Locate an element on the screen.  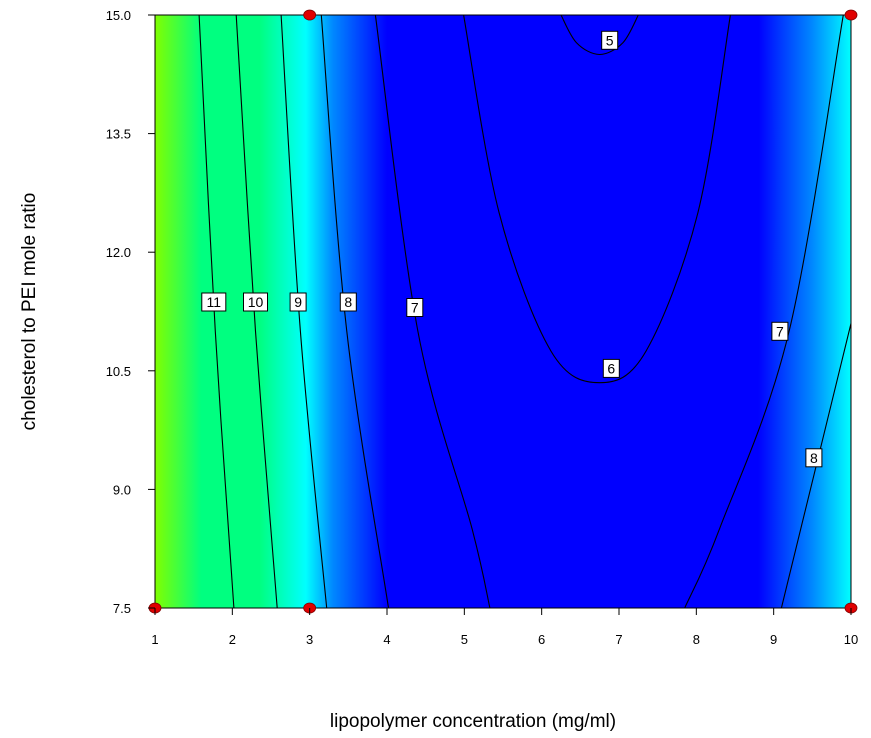
y-tick-label: 12.0 is located at coordinates (118, 252).